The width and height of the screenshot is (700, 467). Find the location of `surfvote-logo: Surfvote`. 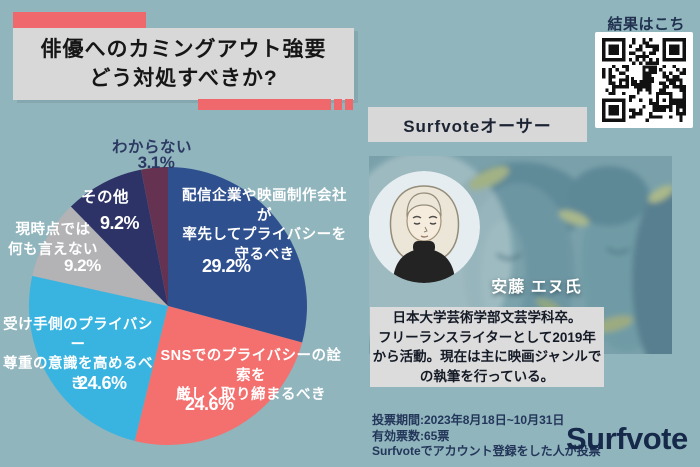

surfvote-logo: Surfvote is located at coordinates (627, 438).